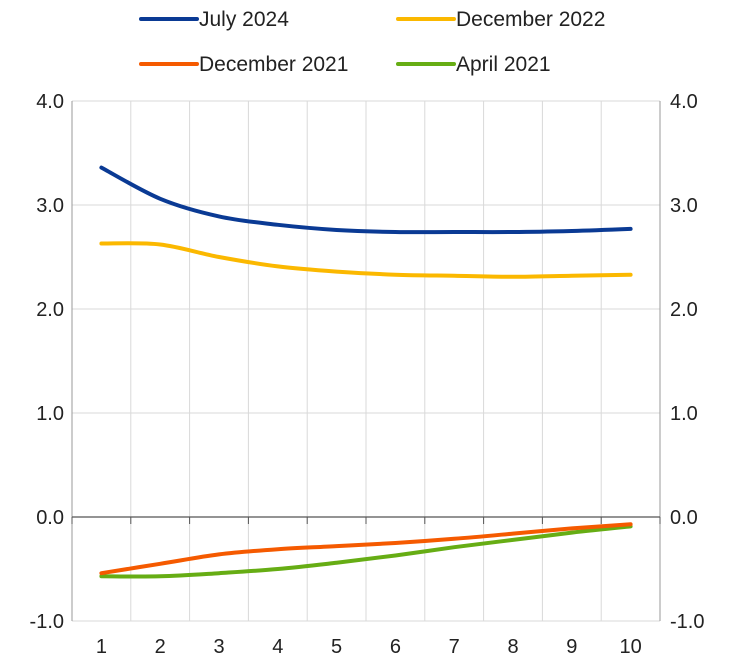  I want to click on x-tick-label: 7, so click(454, 647).